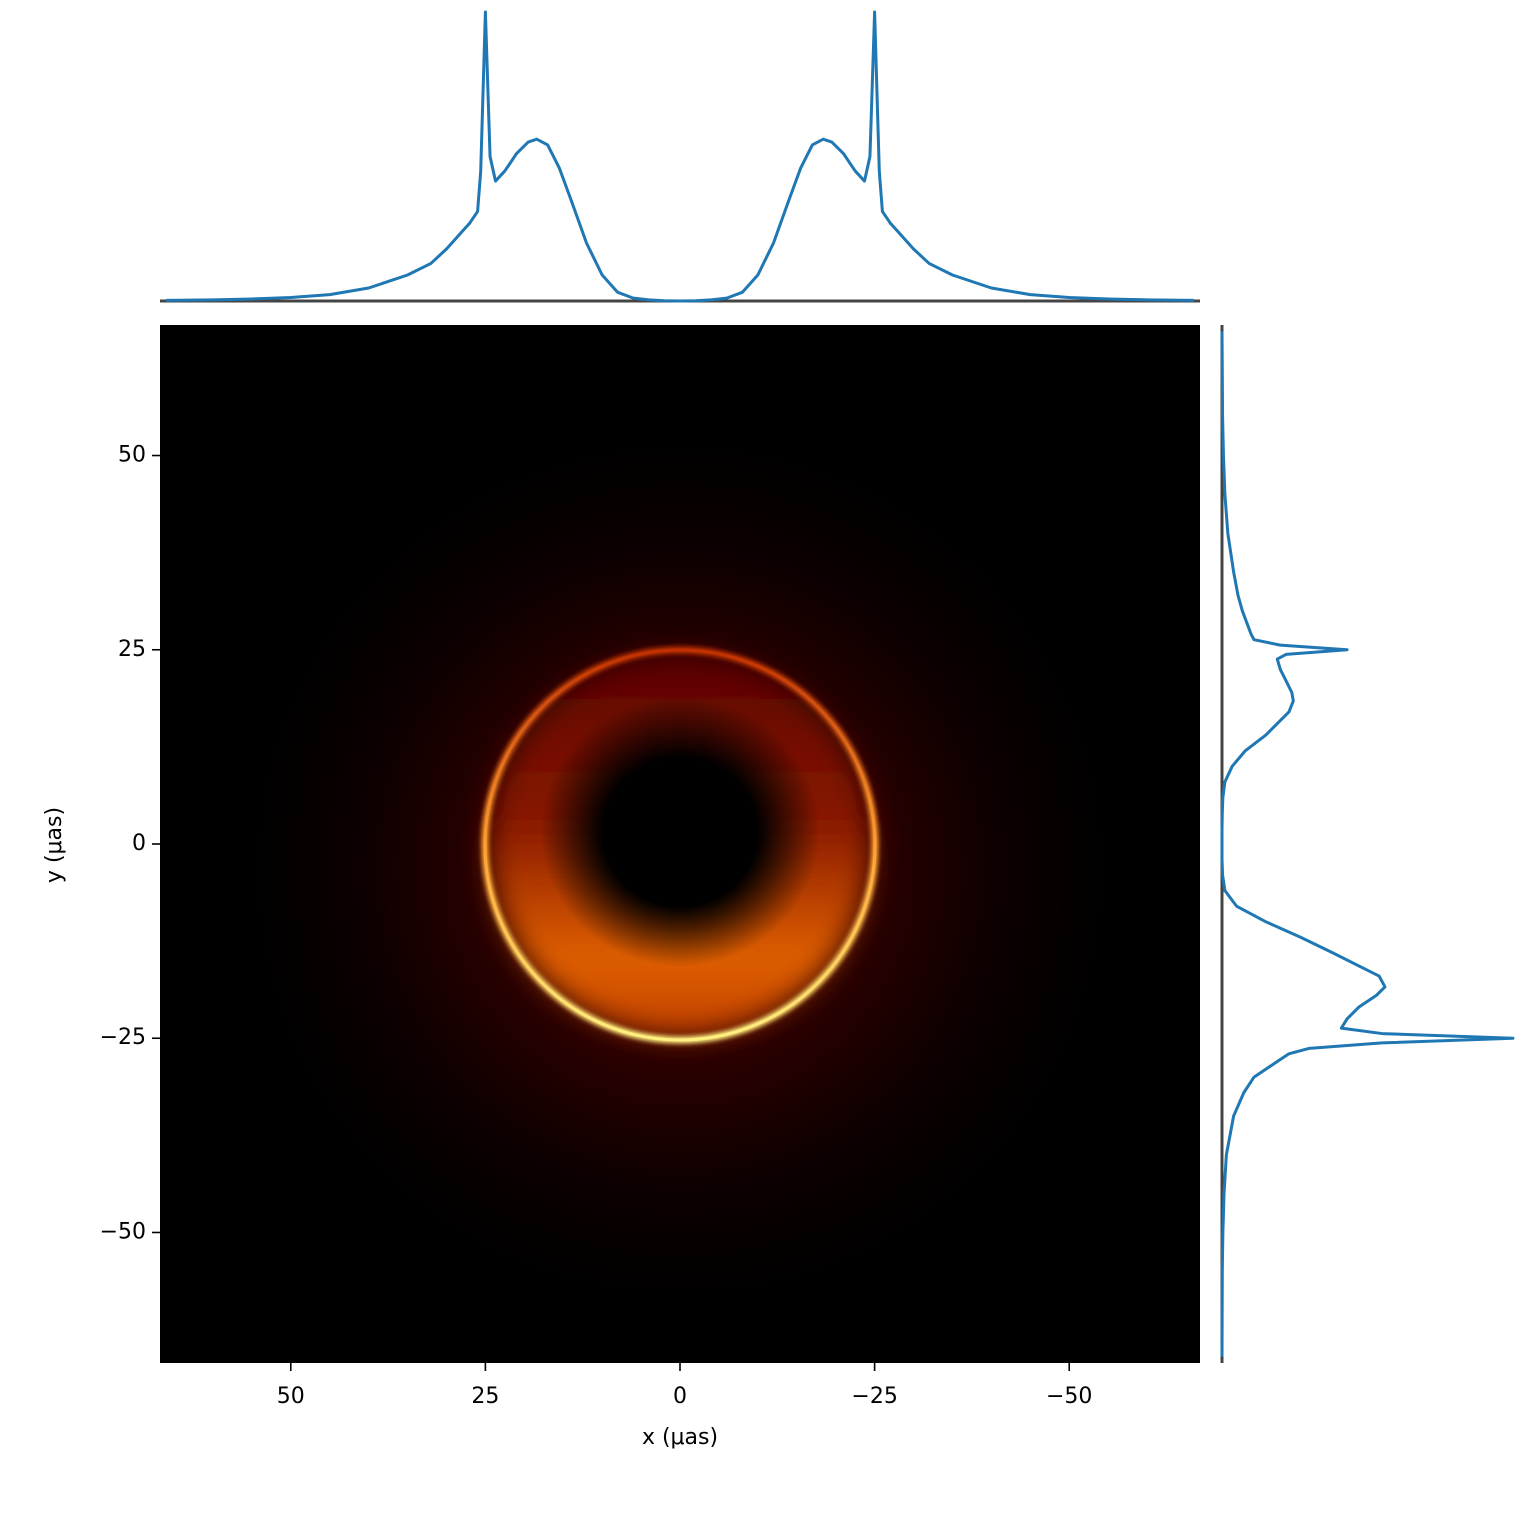  What do you see at coordinates (132, 455) in the screenshot?
I see `y-tick-label: 50` at bounding box center [132, 455].